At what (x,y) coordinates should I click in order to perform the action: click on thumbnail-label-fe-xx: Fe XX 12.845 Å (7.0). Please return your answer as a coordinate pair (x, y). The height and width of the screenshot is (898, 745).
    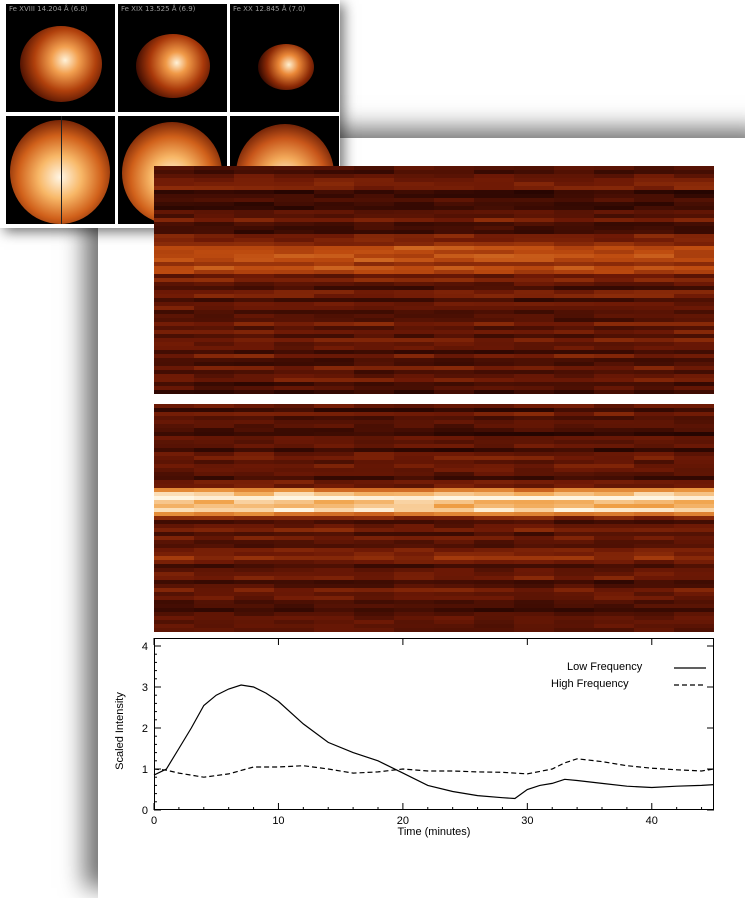
    Looking at the image, I should click on (269, 9).